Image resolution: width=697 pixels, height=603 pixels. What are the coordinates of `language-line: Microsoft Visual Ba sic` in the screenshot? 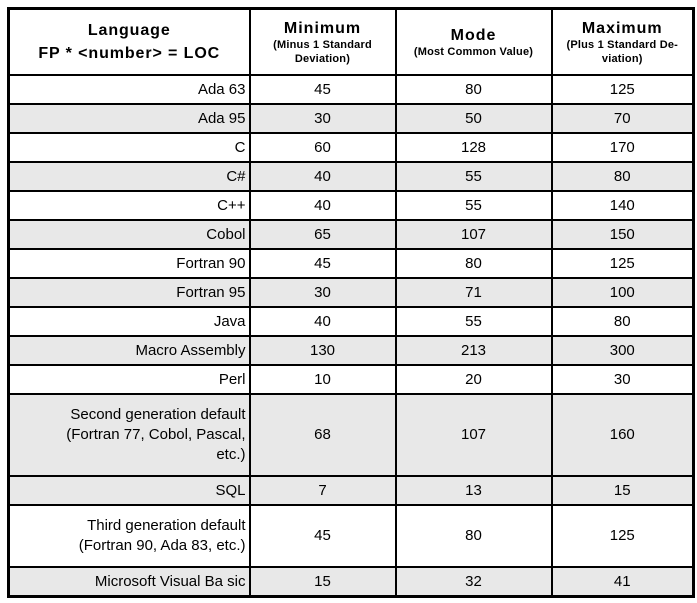 It's located at (170, 581).